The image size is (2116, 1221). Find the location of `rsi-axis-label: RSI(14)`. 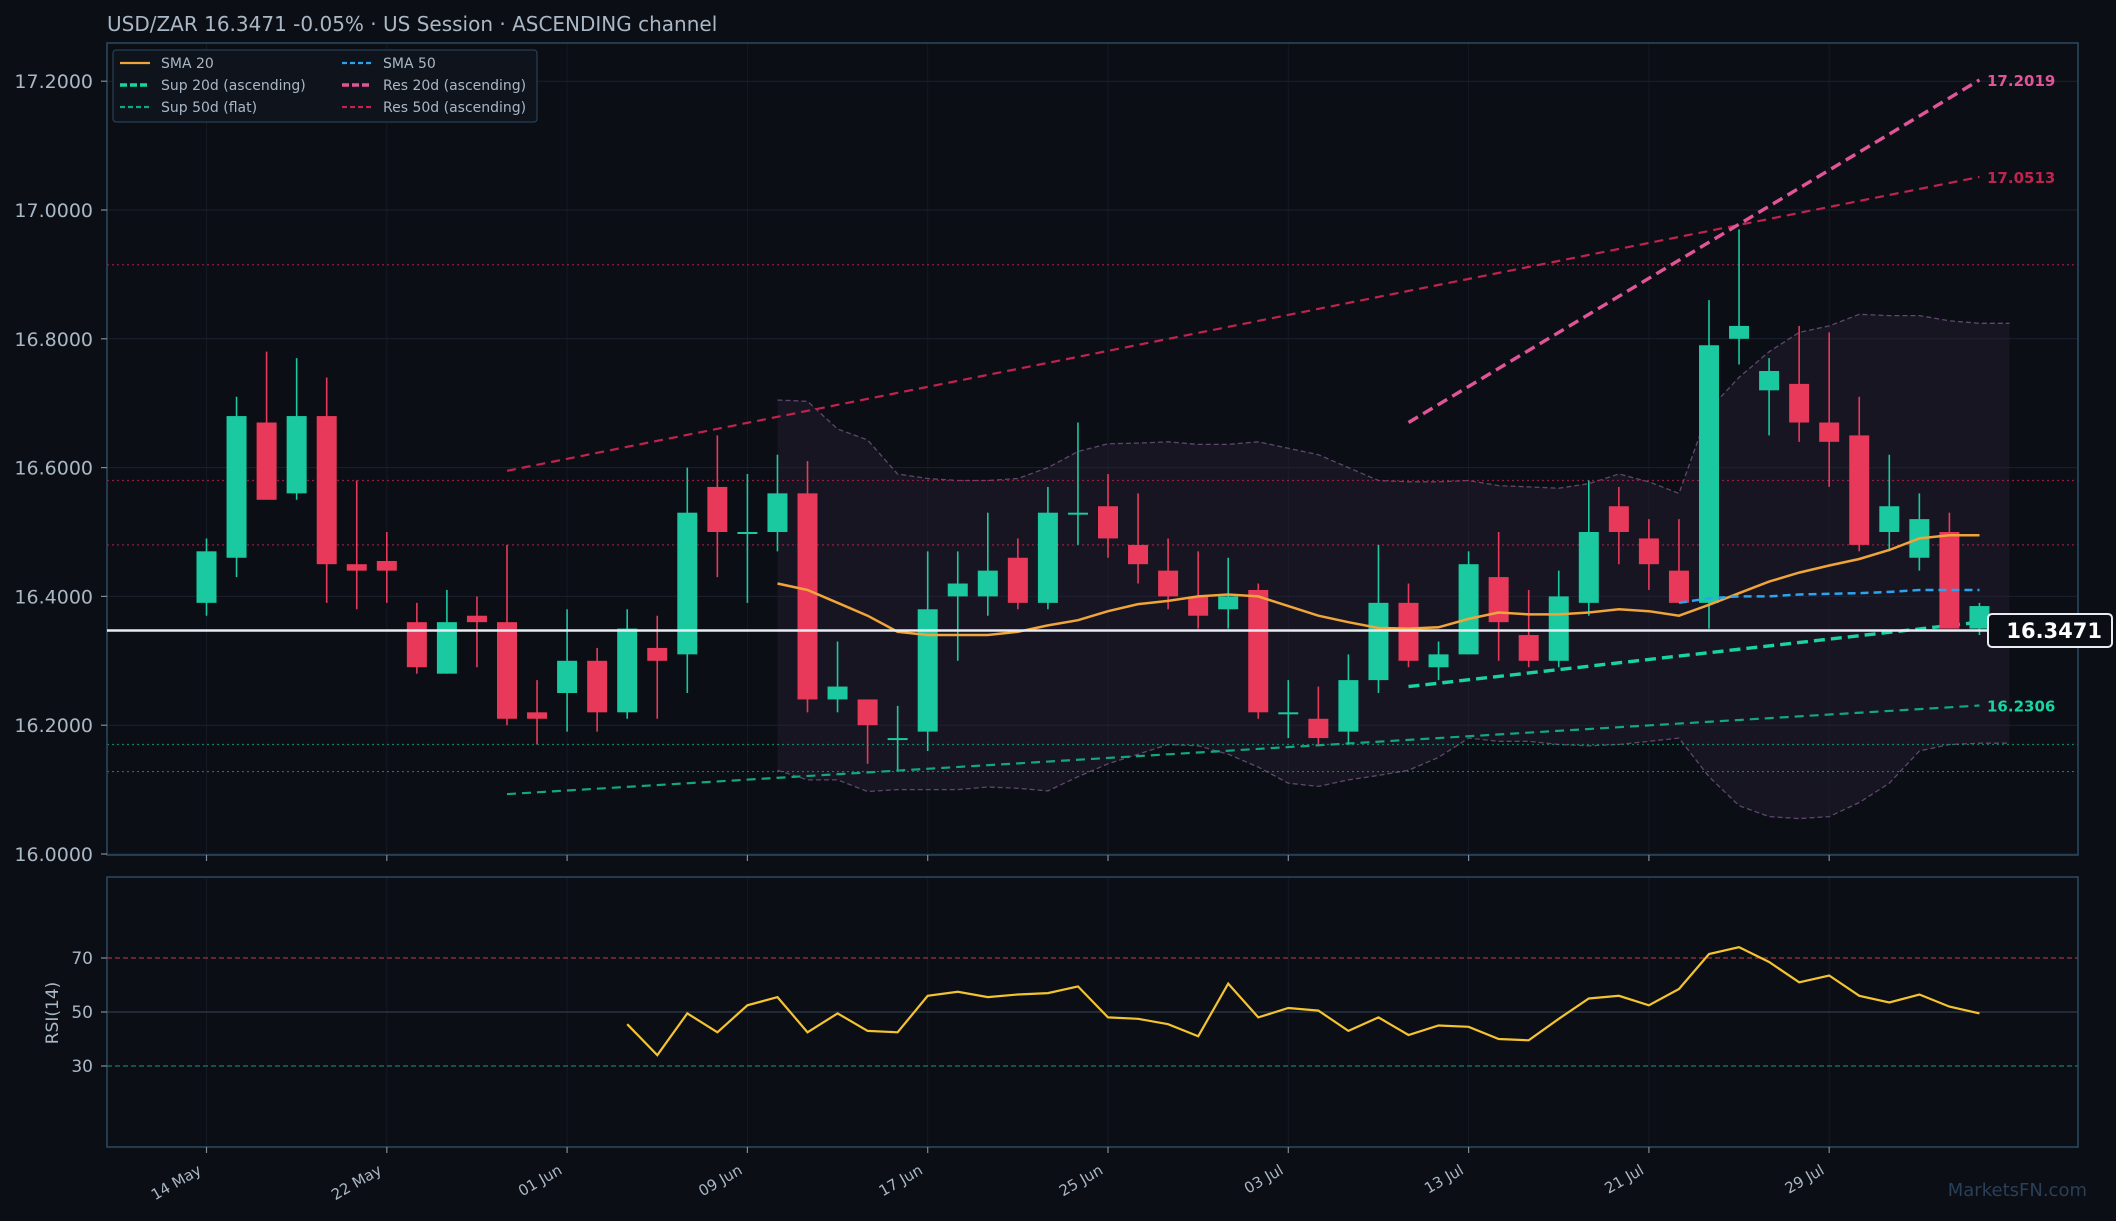

rsi-axis-label: RSI(14) is located at coordinates (53, 1013).